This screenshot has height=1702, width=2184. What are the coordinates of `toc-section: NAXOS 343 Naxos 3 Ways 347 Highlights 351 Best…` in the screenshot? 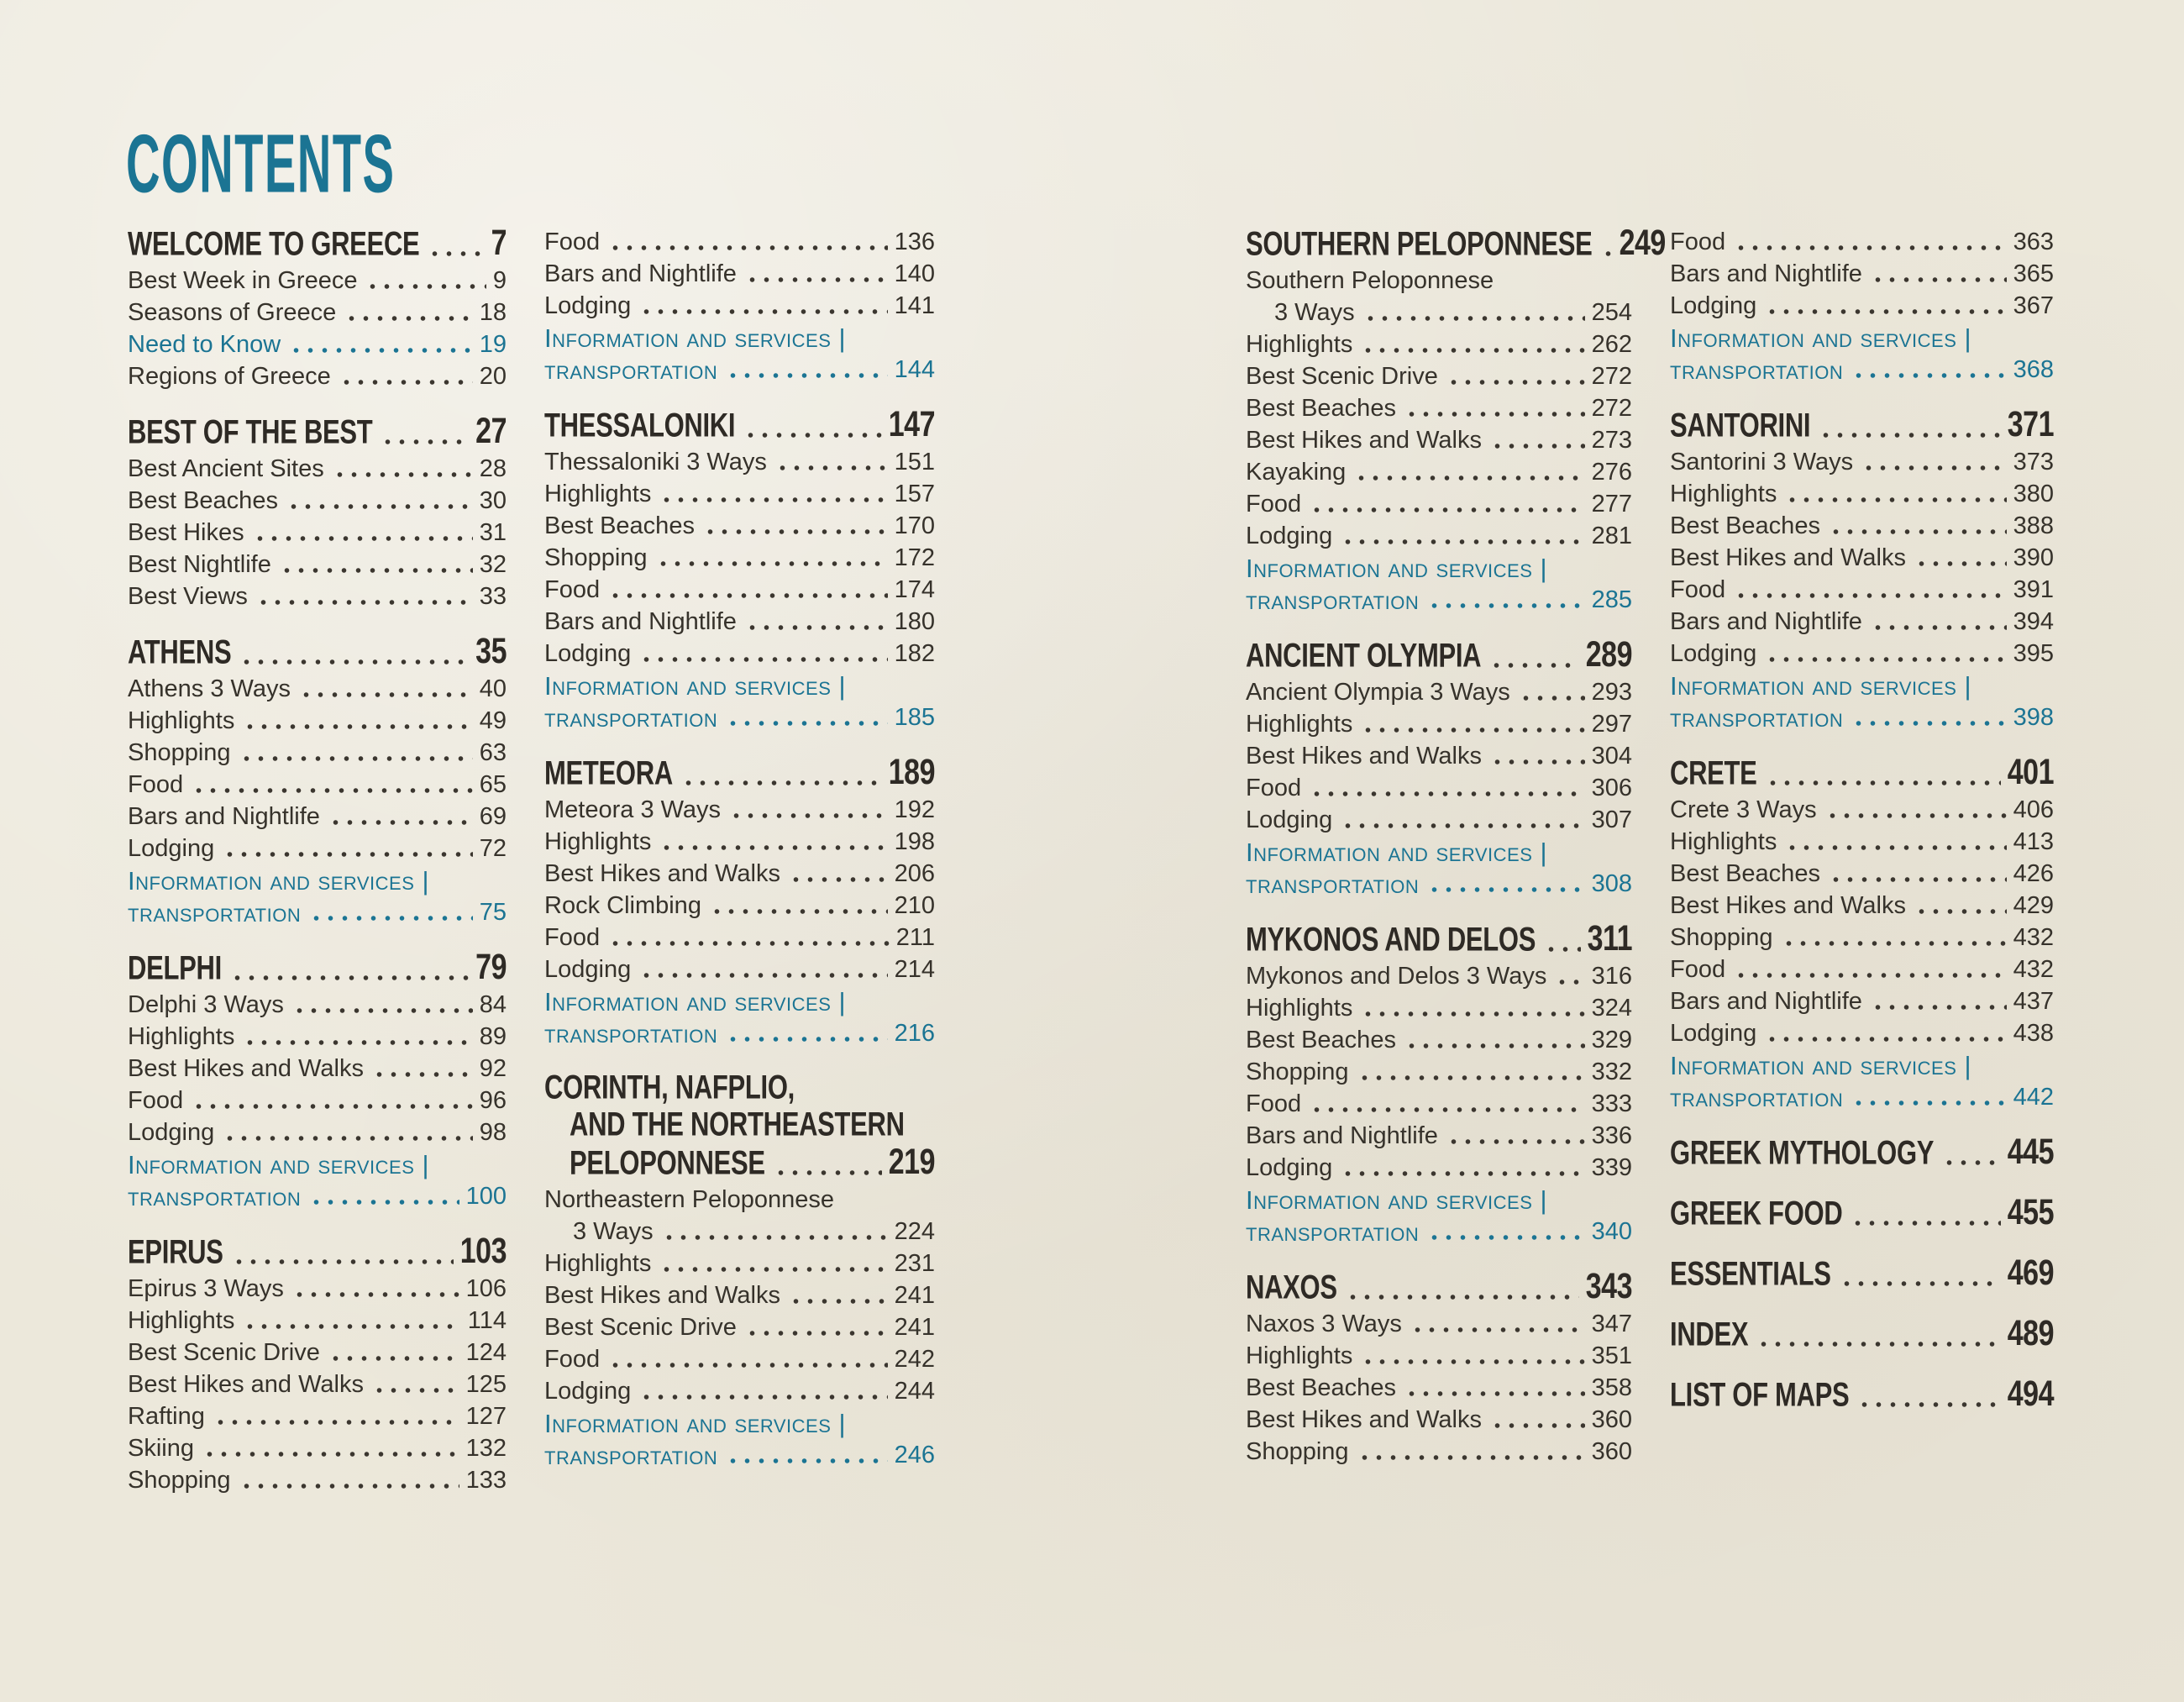 It's located at (1439, 1366).